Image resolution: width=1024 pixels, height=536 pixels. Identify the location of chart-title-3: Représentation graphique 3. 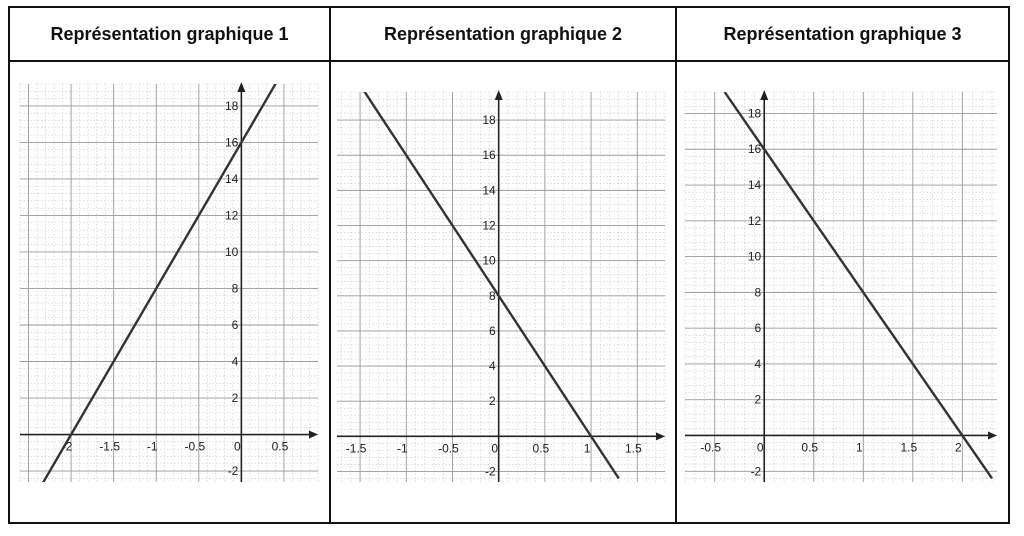
(842, 34).